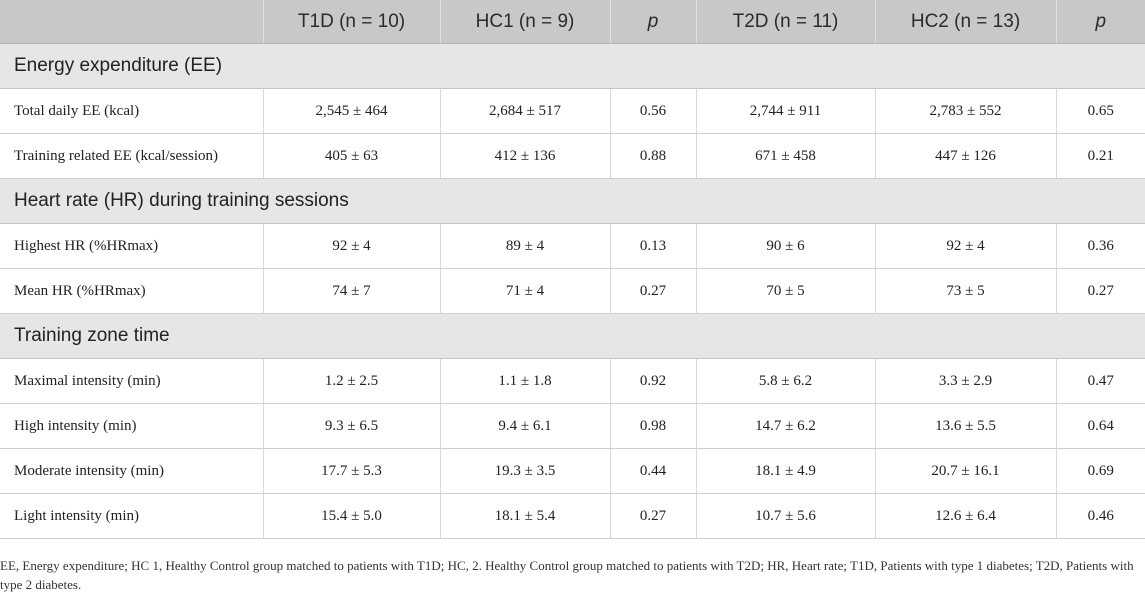  I want to click on section-title: Energy expenditure (EE), so click(572, 66).